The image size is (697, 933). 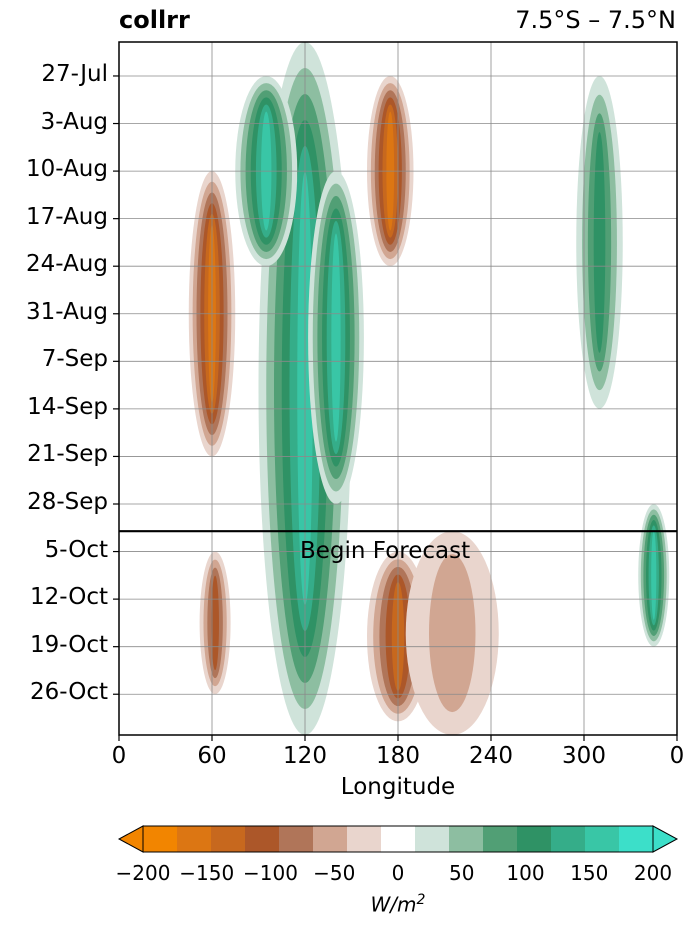 I want to click on y-tick-label: 10-Aug, so click(x=67, y=169).